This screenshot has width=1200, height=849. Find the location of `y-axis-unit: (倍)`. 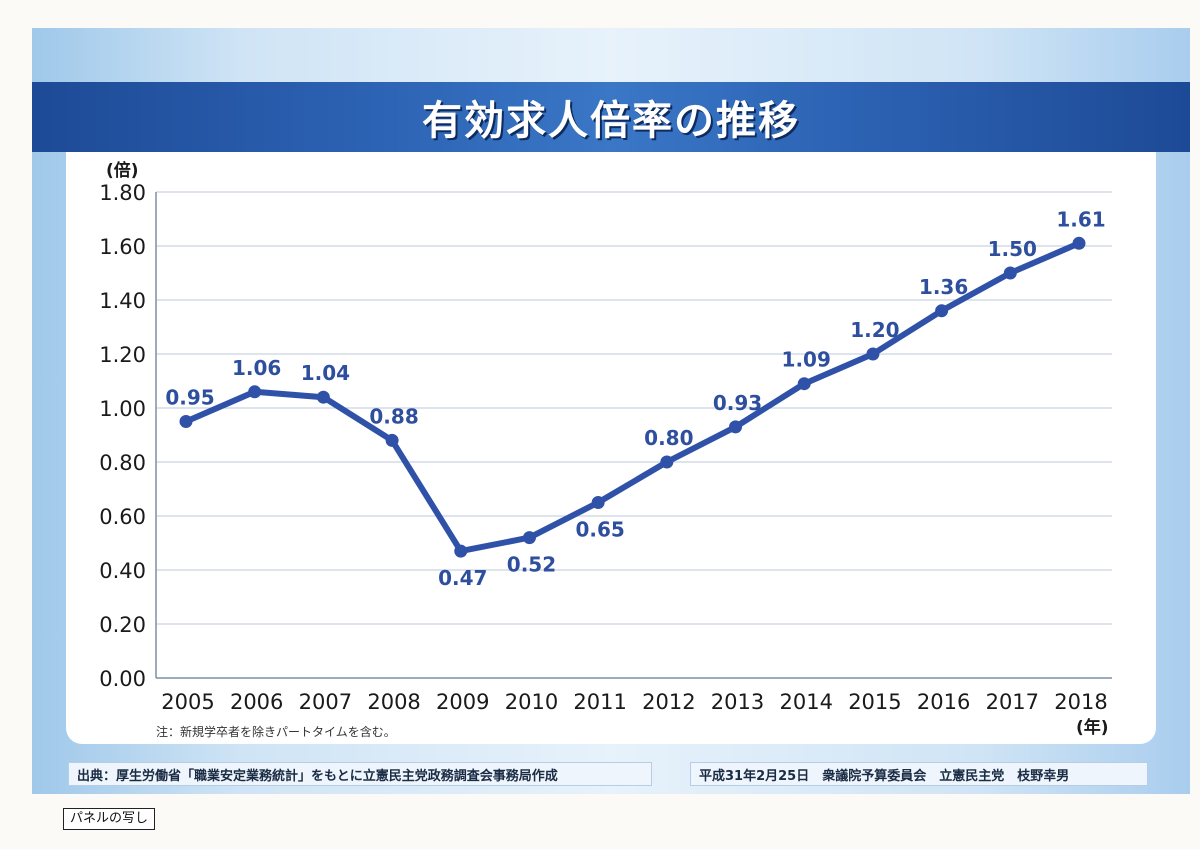

y-axis-unit: (倍) is located at coordinates (122, 170).